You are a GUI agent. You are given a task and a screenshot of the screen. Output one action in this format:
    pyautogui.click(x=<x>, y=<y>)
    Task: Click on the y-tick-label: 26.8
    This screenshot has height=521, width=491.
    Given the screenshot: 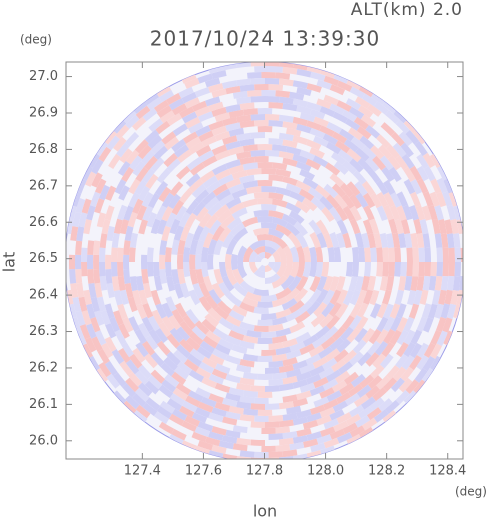 What is the action you would take?
    pyautogui.click(x=43, y=149)
    